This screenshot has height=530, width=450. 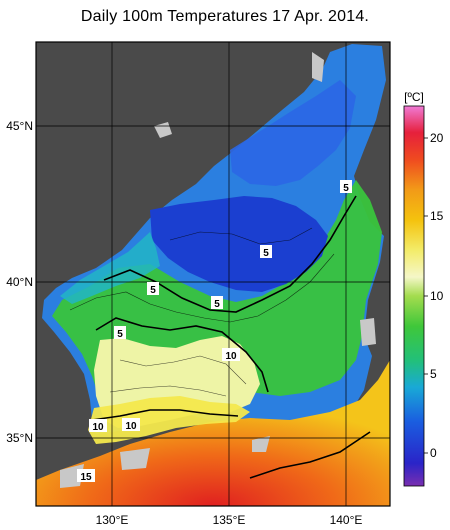 What do you see at coordinates (433, 374) in the screenshot?
I see `colorbar-tick-5: 5` at bounding box center [433, 374].